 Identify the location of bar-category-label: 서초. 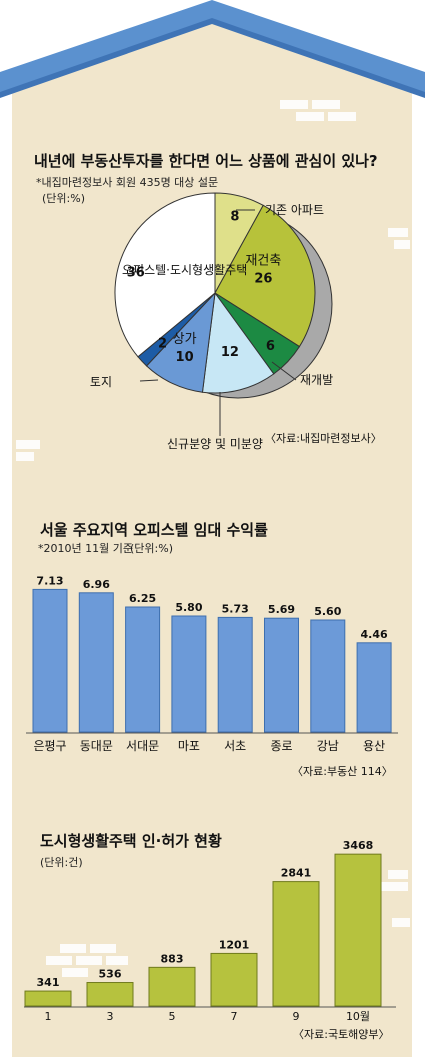
(235, 746).